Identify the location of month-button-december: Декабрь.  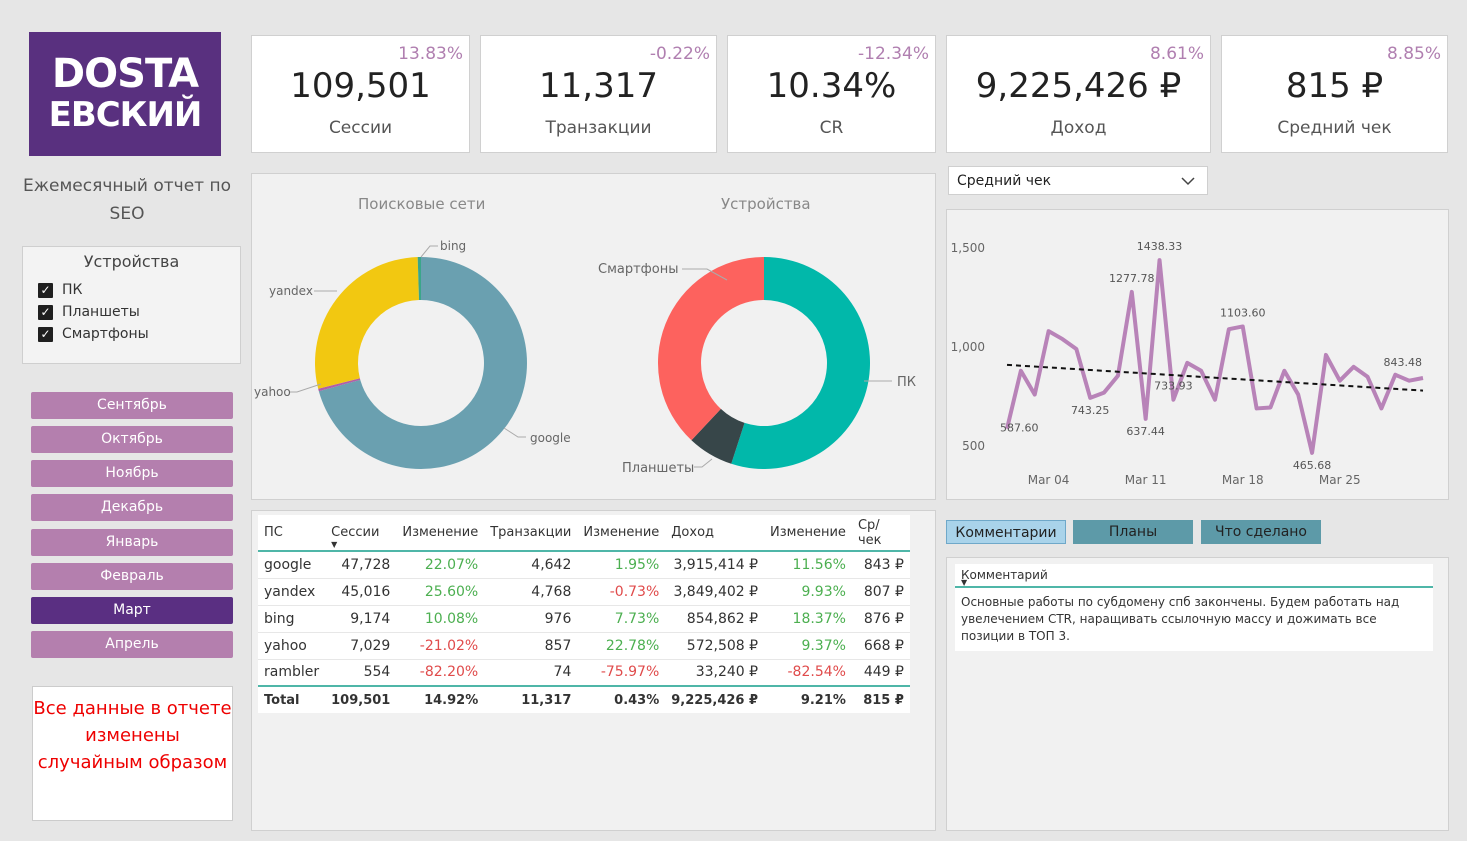
(132, 507).